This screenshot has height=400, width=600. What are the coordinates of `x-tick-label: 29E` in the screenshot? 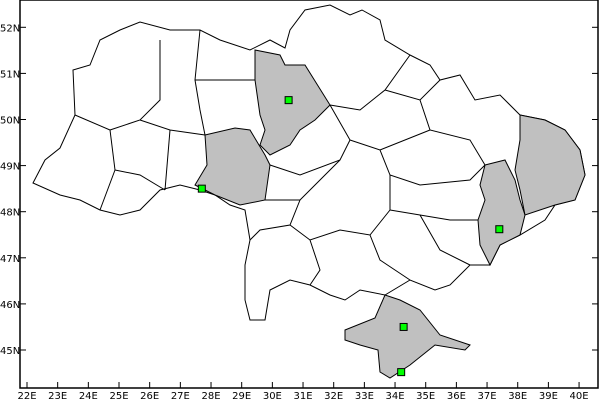 It's located at (241, 395).